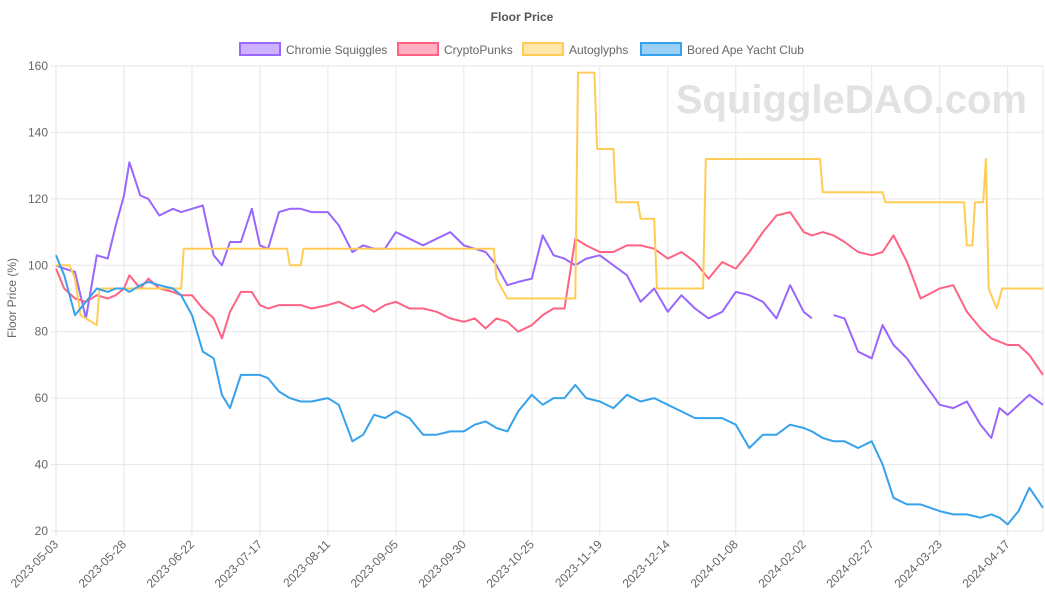 The image size is (1045, 600). I want to click on x-tick-label: 2023-12-14, so click(647, 564).